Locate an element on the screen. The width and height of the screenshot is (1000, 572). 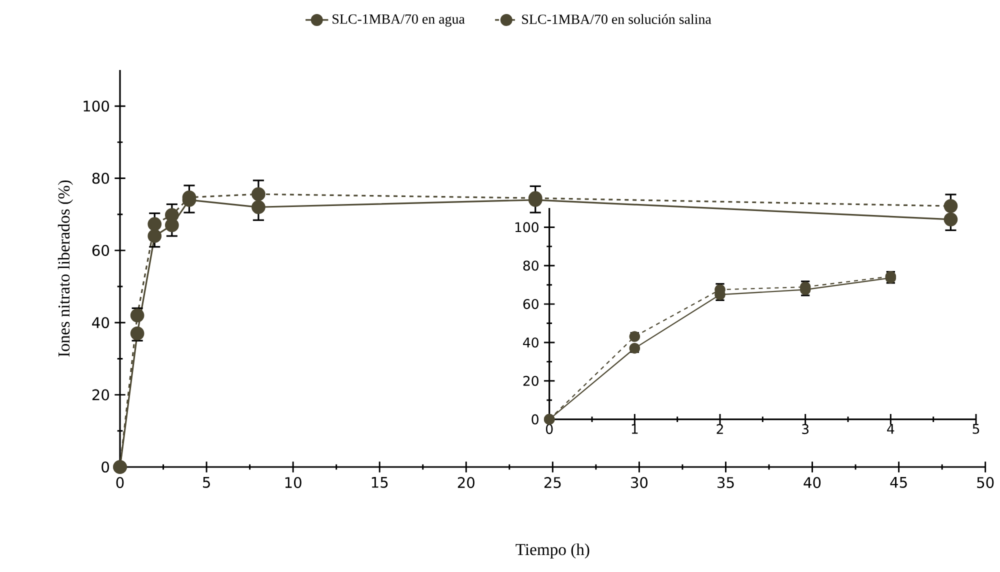
x-tick-label: 25 is located at coordinates (552, 482).